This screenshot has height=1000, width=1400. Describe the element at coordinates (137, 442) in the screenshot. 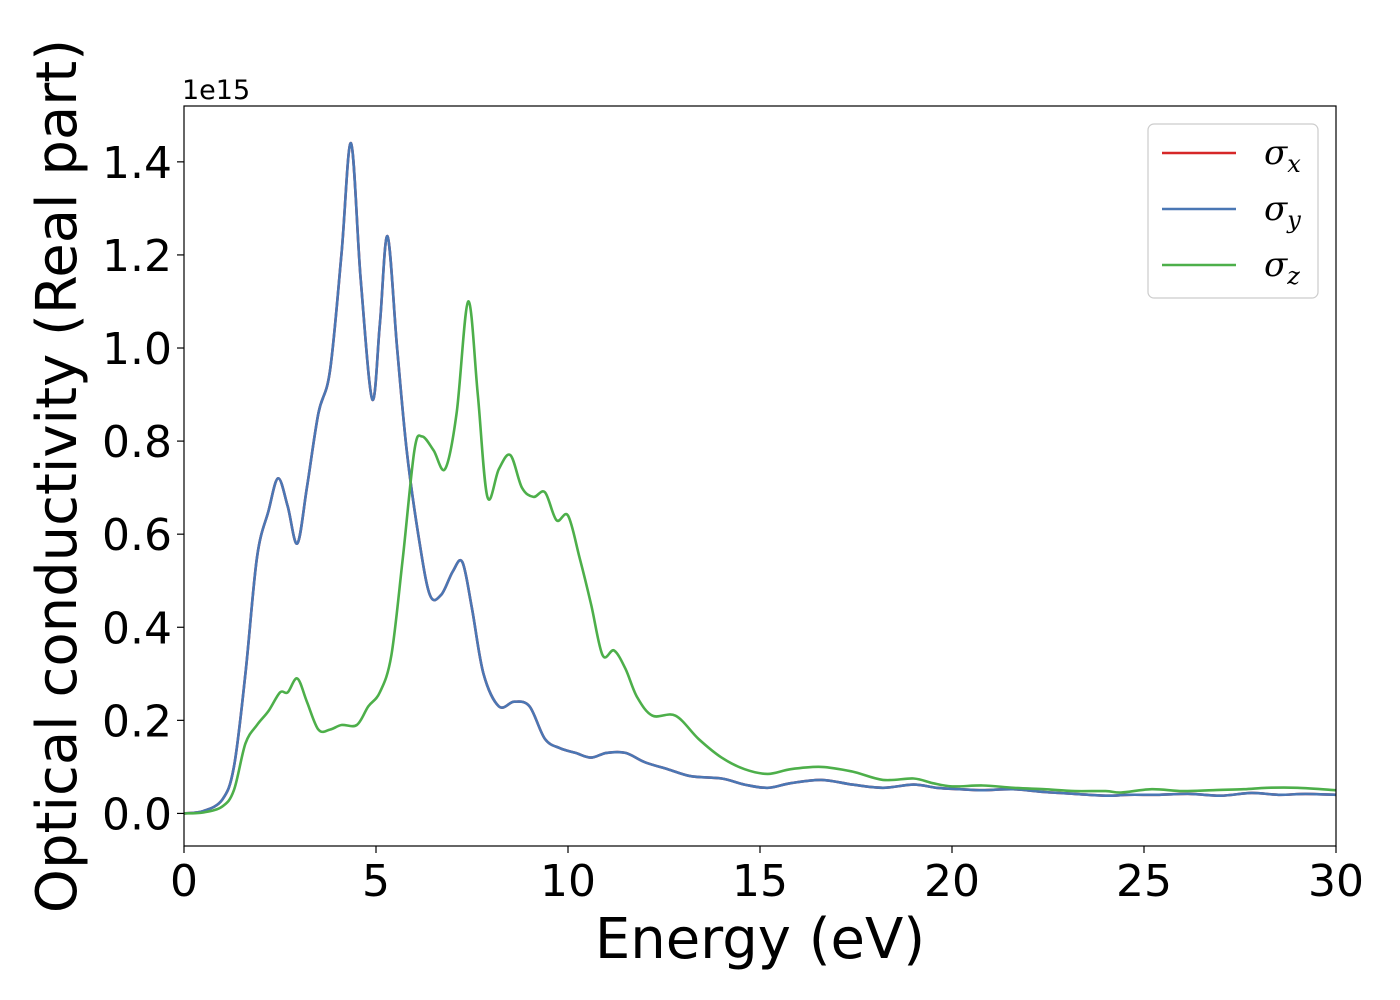

I see `y-tick-label: 0.8` at that location.